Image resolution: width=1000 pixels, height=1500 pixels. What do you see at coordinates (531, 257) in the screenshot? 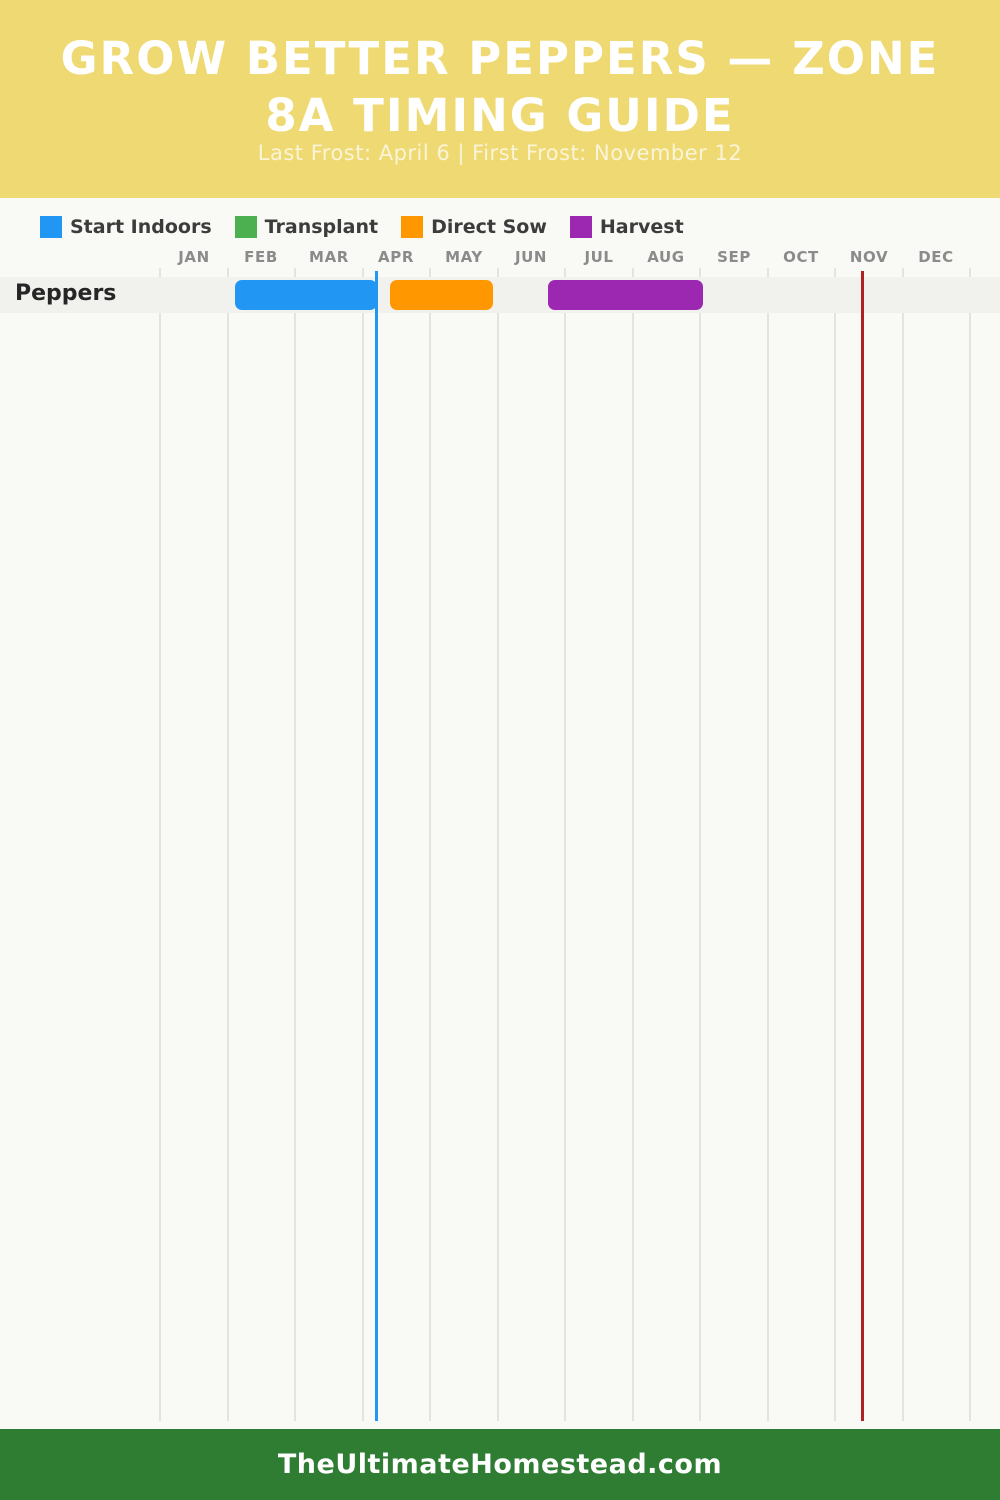
I see `month-label-jun: JUN` at bounding box center [531, 257].